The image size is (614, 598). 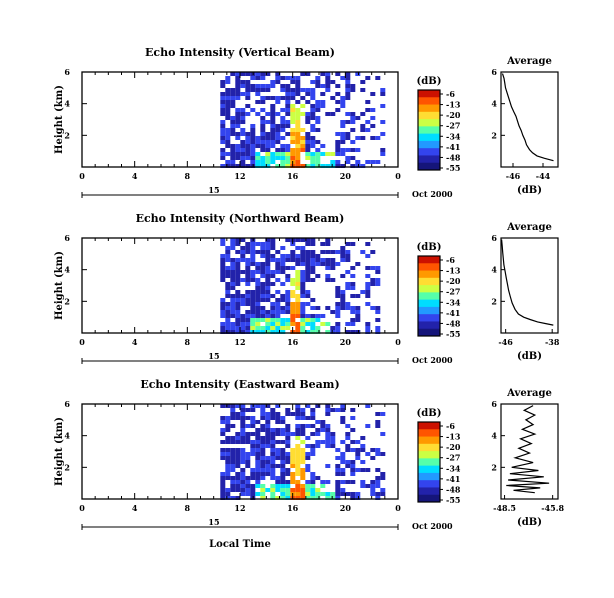 What do you see at coordinates (529, 451) in the screenshot?
I see `average-frame` at bounding box center [529, 451].